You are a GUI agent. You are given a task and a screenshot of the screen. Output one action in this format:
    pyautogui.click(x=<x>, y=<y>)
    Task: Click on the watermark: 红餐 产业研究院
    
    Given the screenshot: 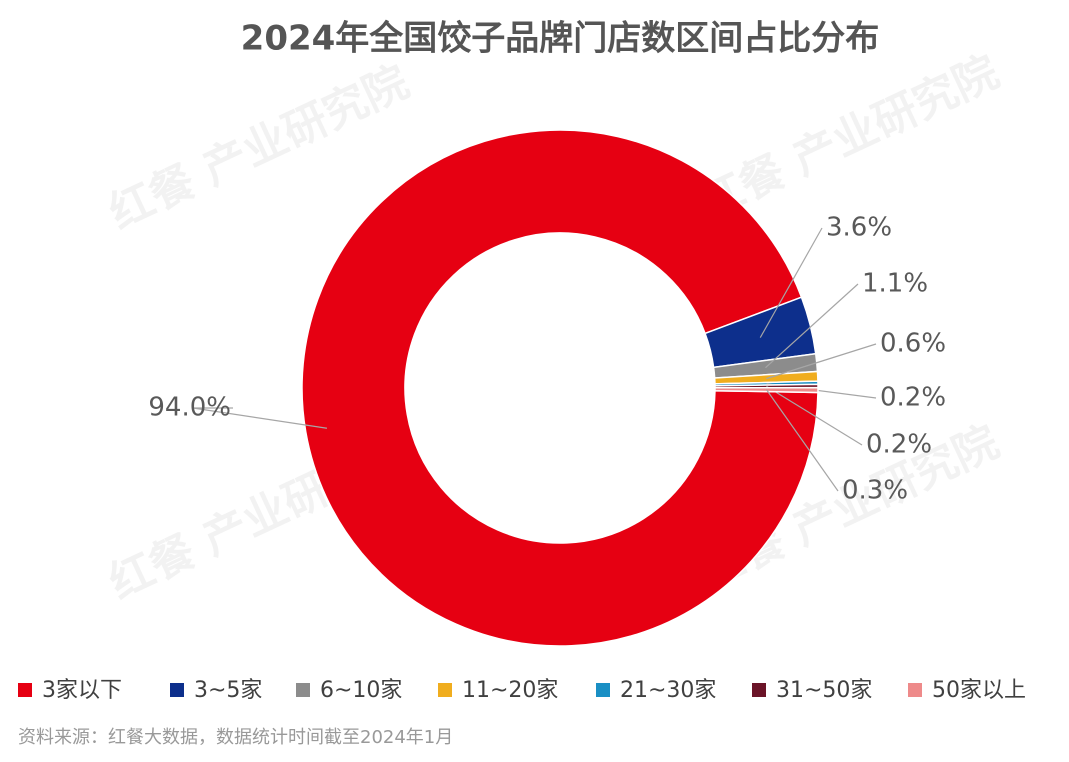 What is the action you would take?
    pyautogui.click(x=259, y=147)
    